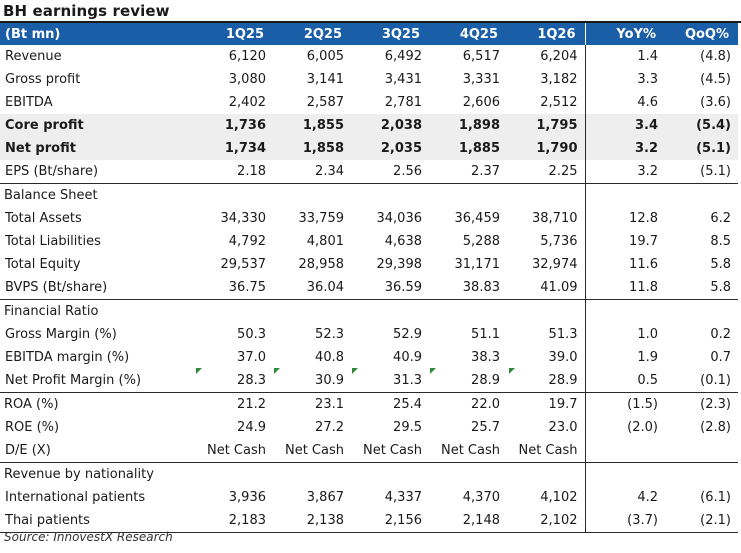 This screenshot has height=553, width=741. Describe the element at coordinates (624, 381) in the screenshot. I see `table-cell: 0.5` at that location.